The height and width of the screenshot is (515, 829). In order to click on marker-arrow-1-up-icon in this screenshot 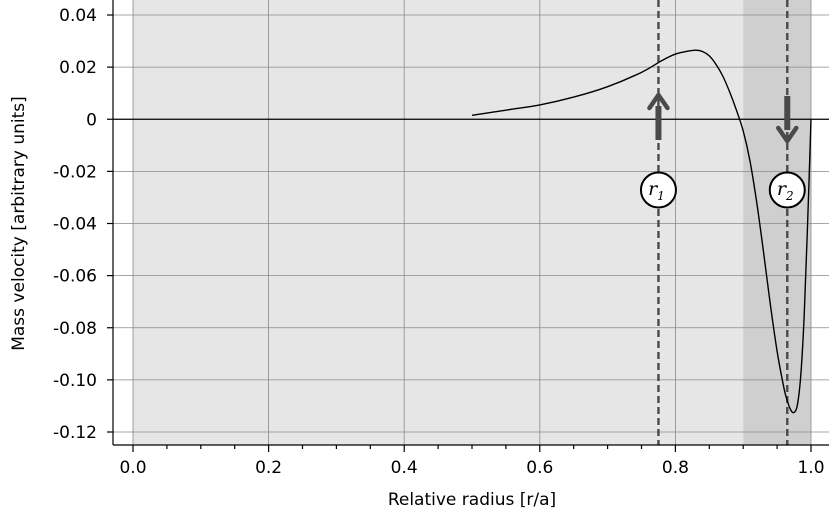, I will do `click(658, 116)`.